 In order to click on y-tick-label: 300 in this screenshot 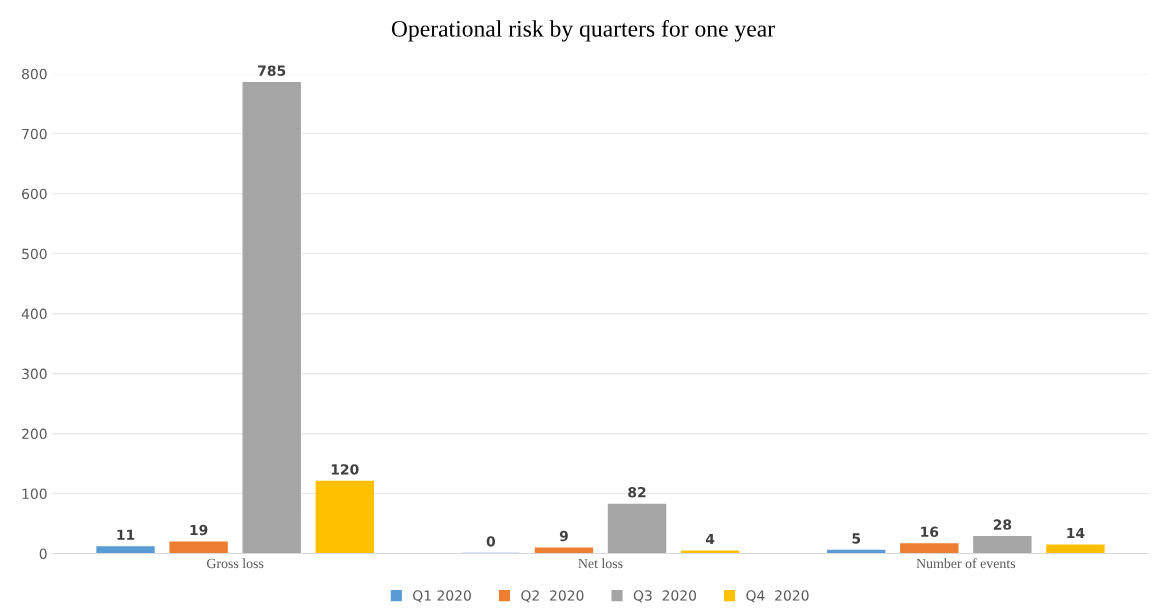, I will do `click(34, 374)`.